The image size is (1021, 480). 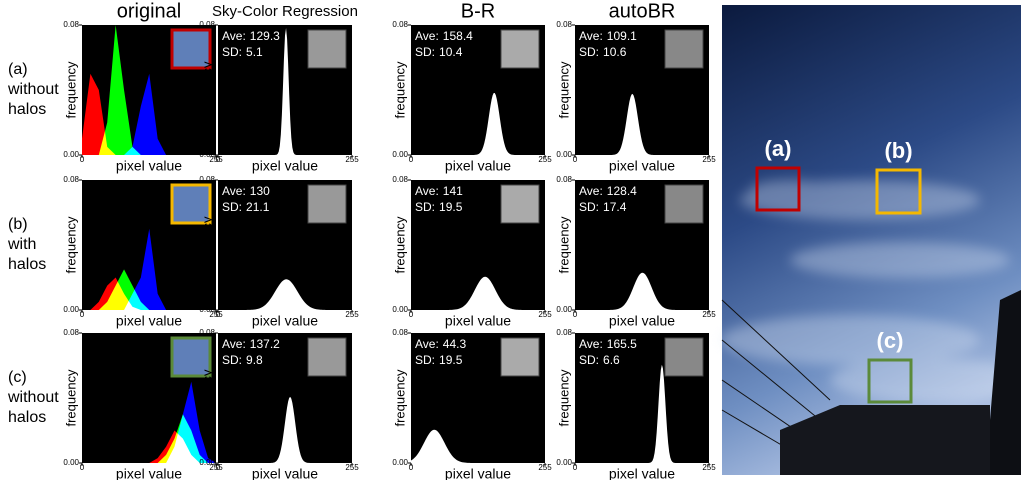 I want to click on stat-text: Ave: 158.4, so click(x=444, y=36).